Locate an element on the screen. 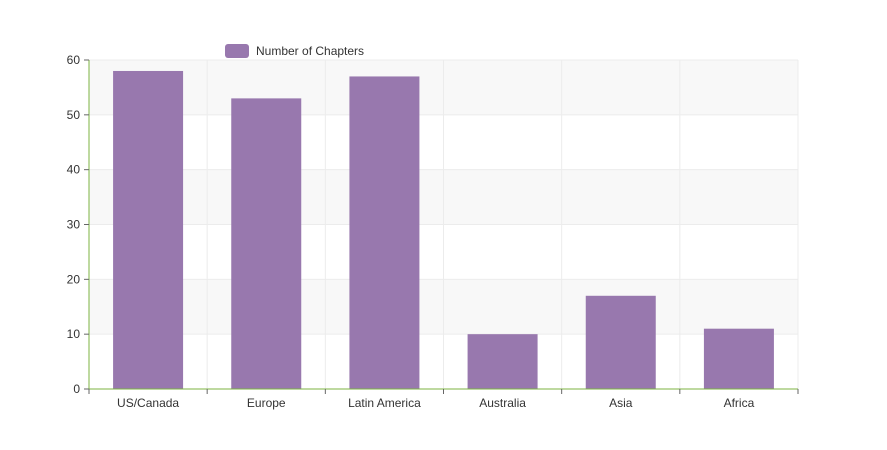 The width and height of the screenshot is (887, 450). y-tick-label: 30 is located at coordinates (74, 225).